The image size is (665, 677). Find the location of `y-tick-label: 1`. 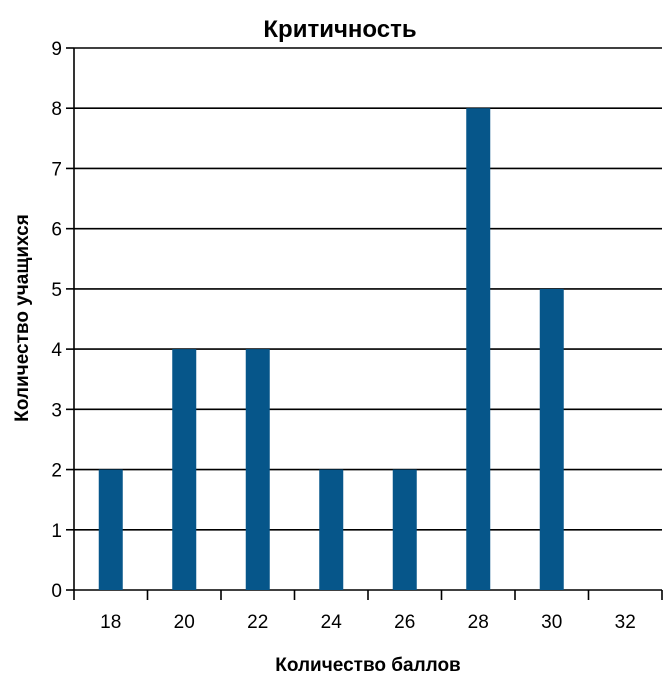

y-tick-label: 1 is located at coordinates (56, 531).